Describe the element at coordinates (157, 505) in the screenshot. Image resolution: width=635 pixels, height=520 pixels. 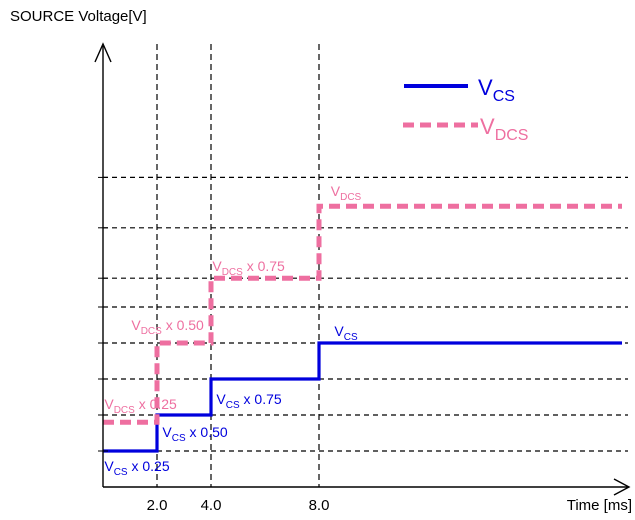
I see `x-tick-label: 2.0` at that location.